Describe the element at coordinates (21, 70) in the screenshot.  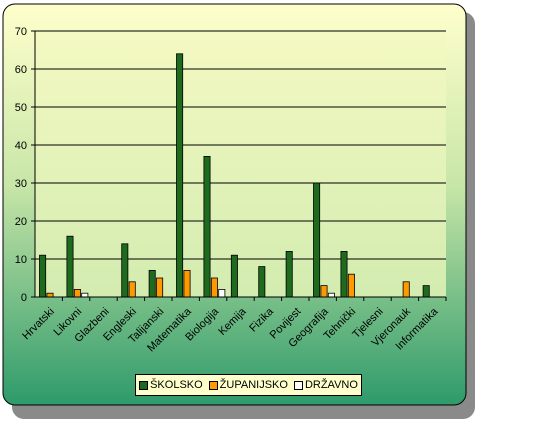
I see `y-tick-label: 60` at that location.